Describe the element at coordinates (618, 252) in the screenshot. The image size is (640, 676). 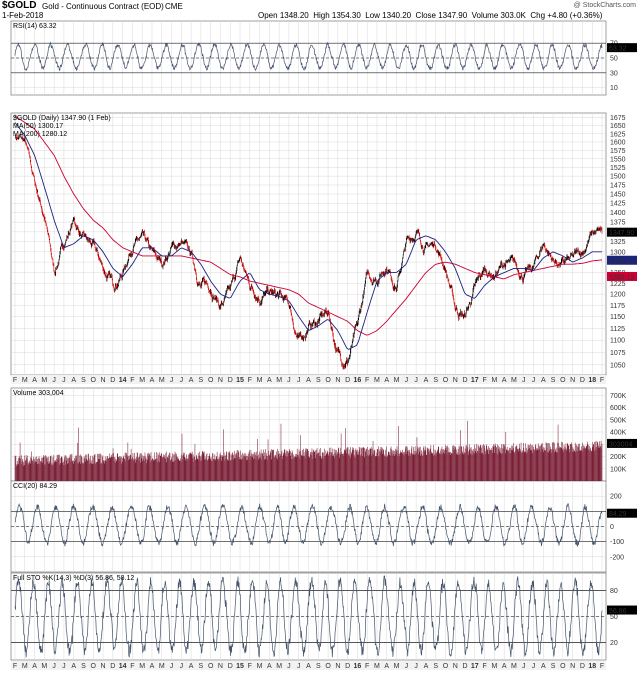
I see `price-y-tick: 1300` at that location.